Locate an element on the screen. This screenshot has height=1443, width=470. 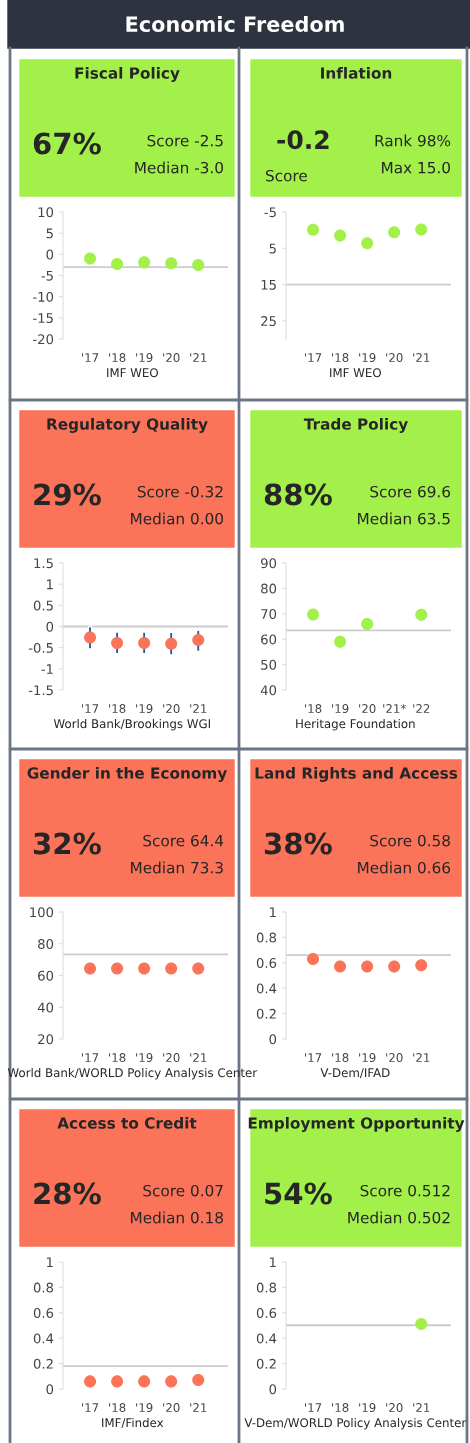
y-tick-label: -0.5 is located at coordinates (40, 647).